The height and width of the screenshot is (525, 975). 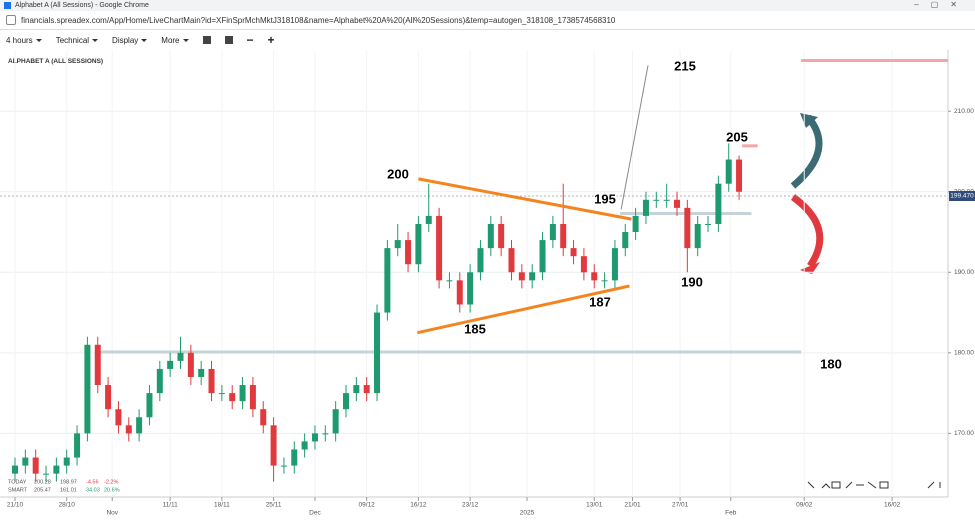 I want to click on annotation: 187, so click(x=600, y=301).